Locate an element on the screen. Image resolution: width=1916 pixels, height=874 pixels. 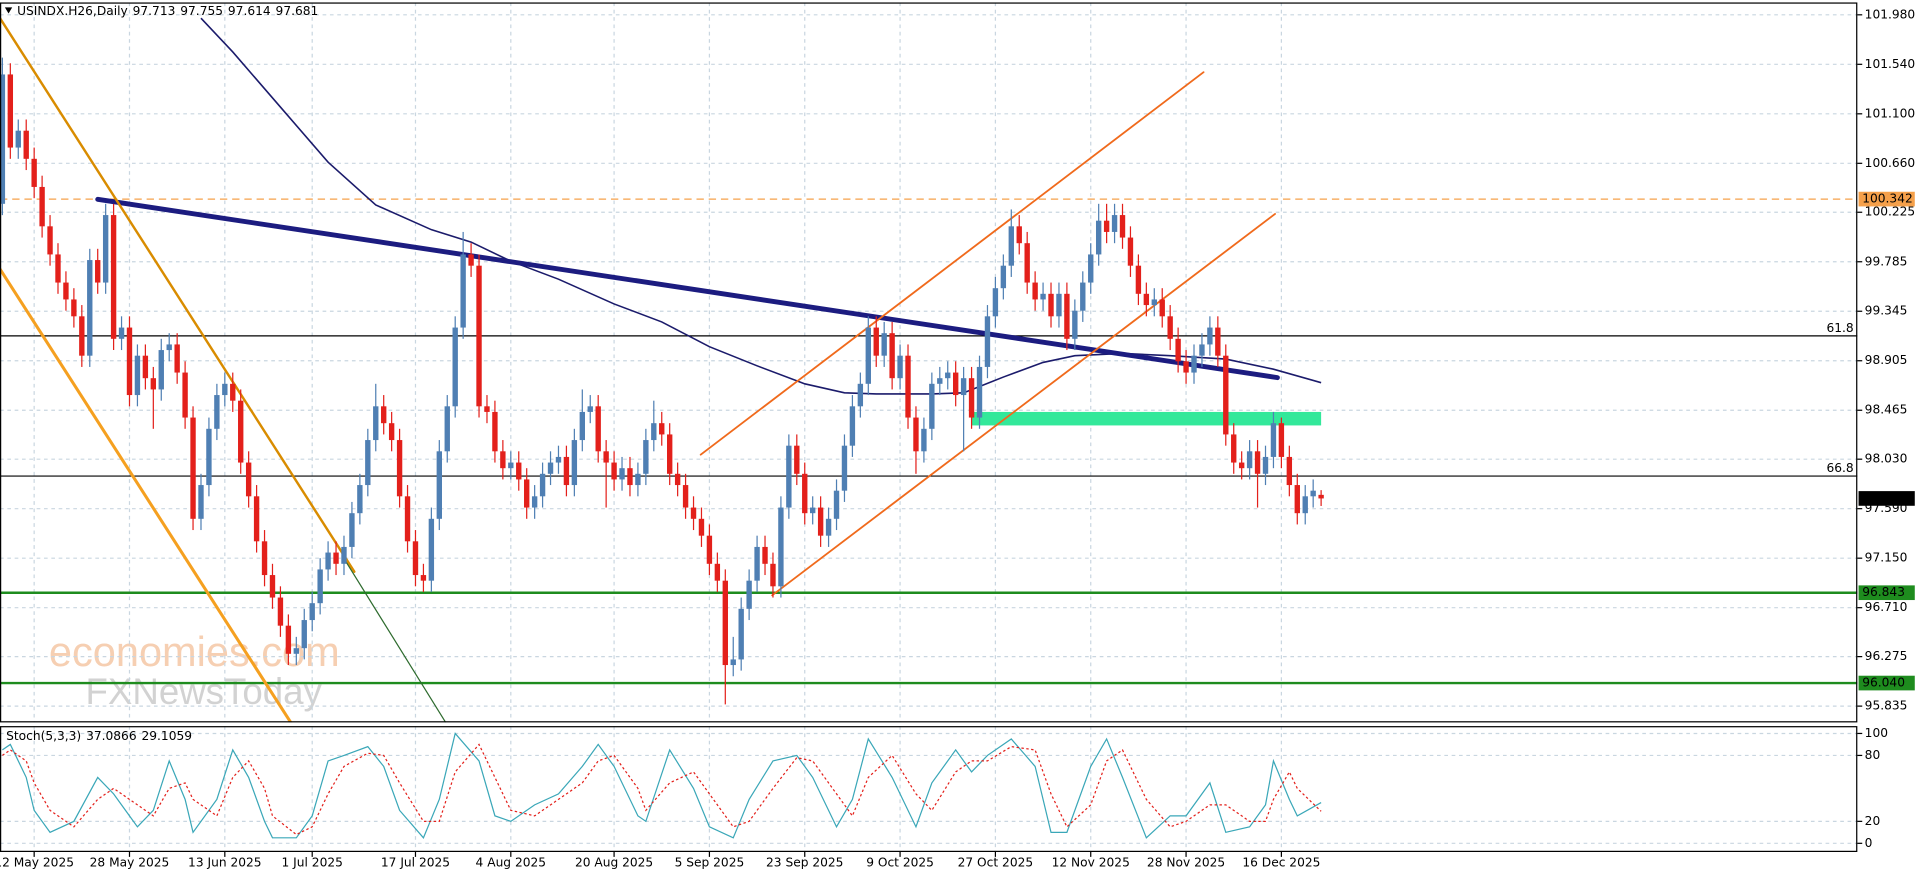
y-tick-label: 96.275 is located at coordinates (1886, 656).